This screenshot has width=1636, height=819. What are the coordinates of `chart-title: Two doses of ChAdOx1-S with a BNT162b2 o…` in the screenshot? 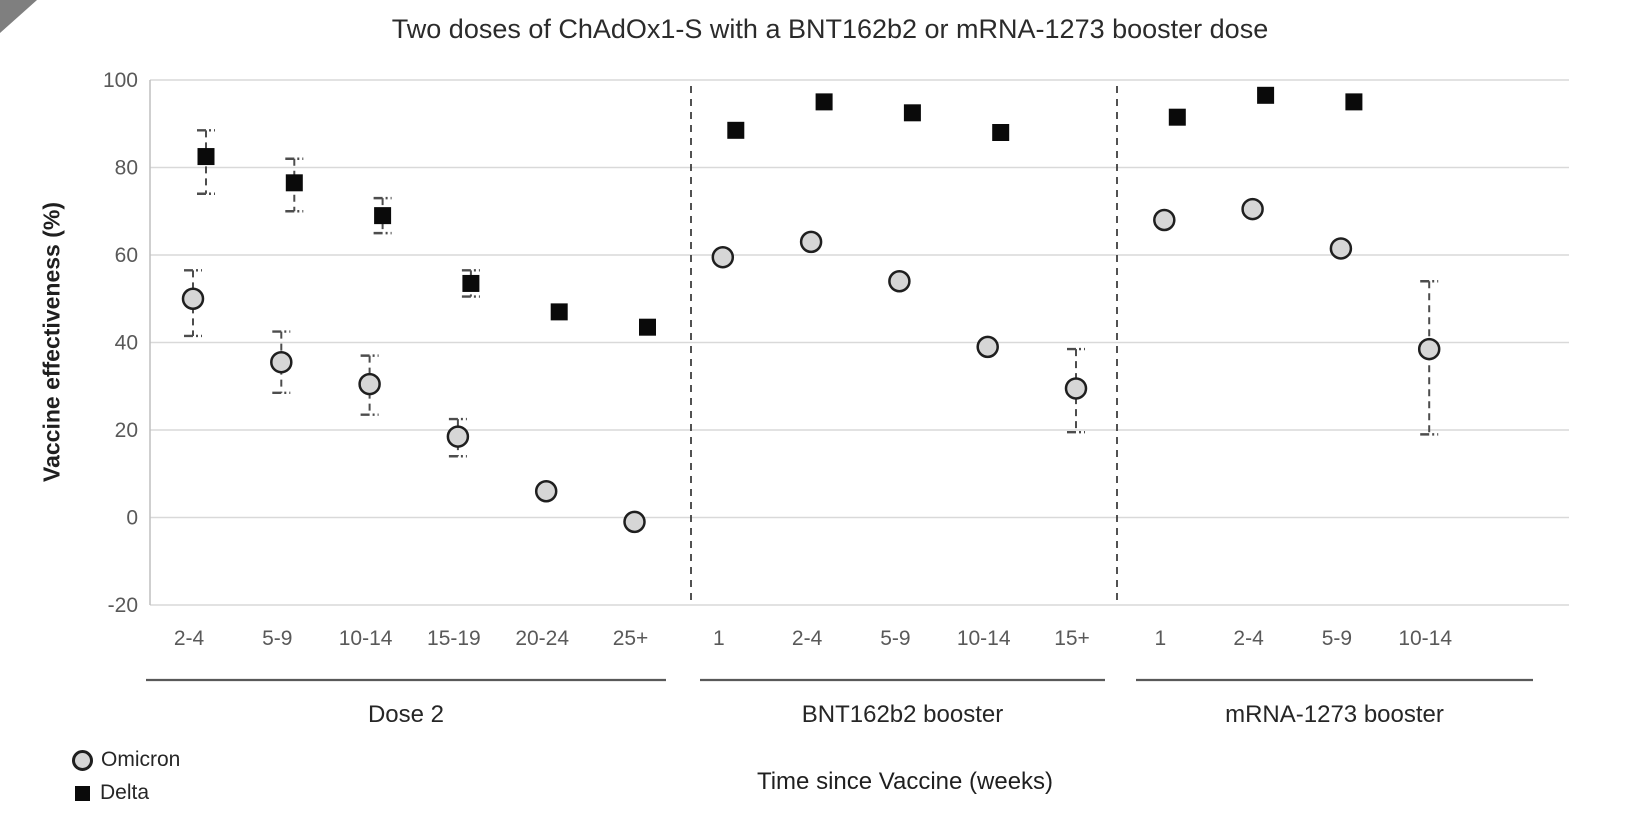 It's located at (830, 29).